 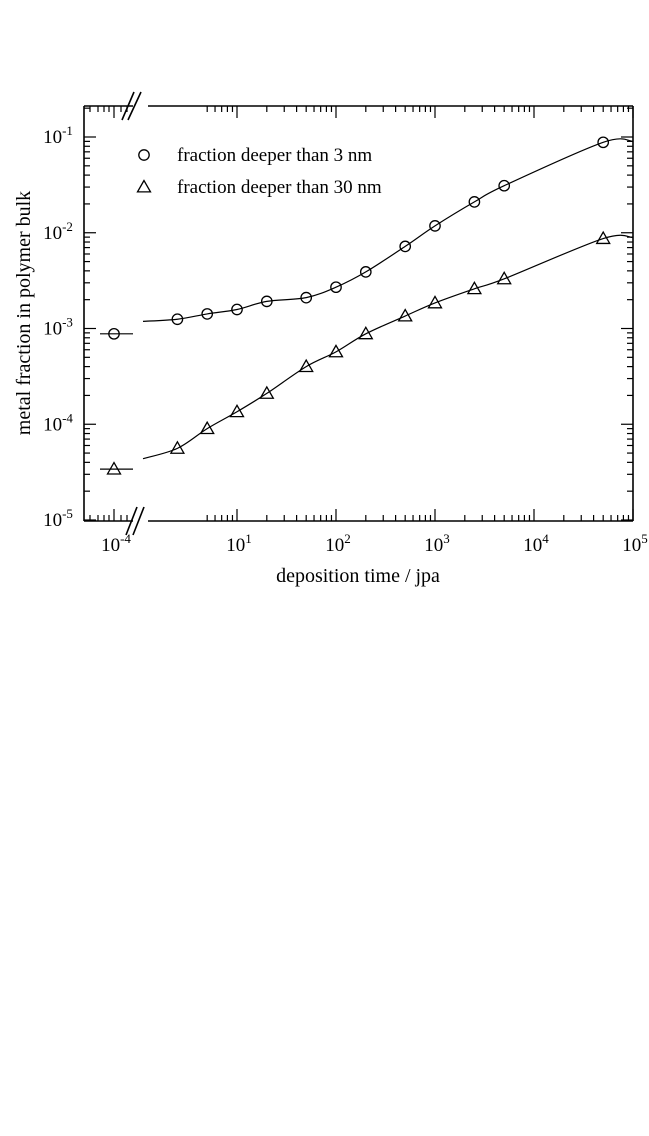 I want to click on legend-label: fraction deeper than 3 nm, so click(x=274, y=155).